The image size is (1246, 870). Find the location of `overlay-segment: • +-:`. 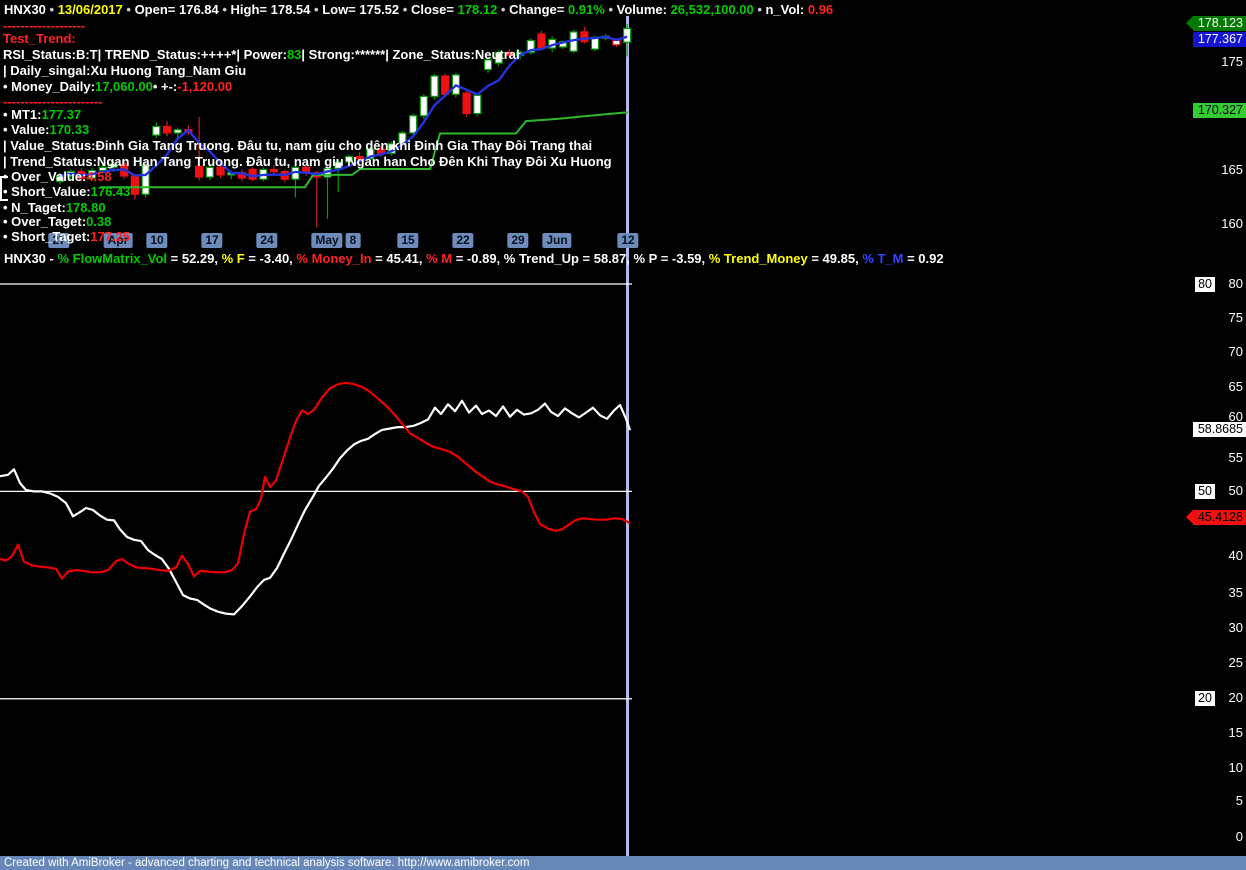

overlay-segment: • +-: is located at coordinates (165, 86).